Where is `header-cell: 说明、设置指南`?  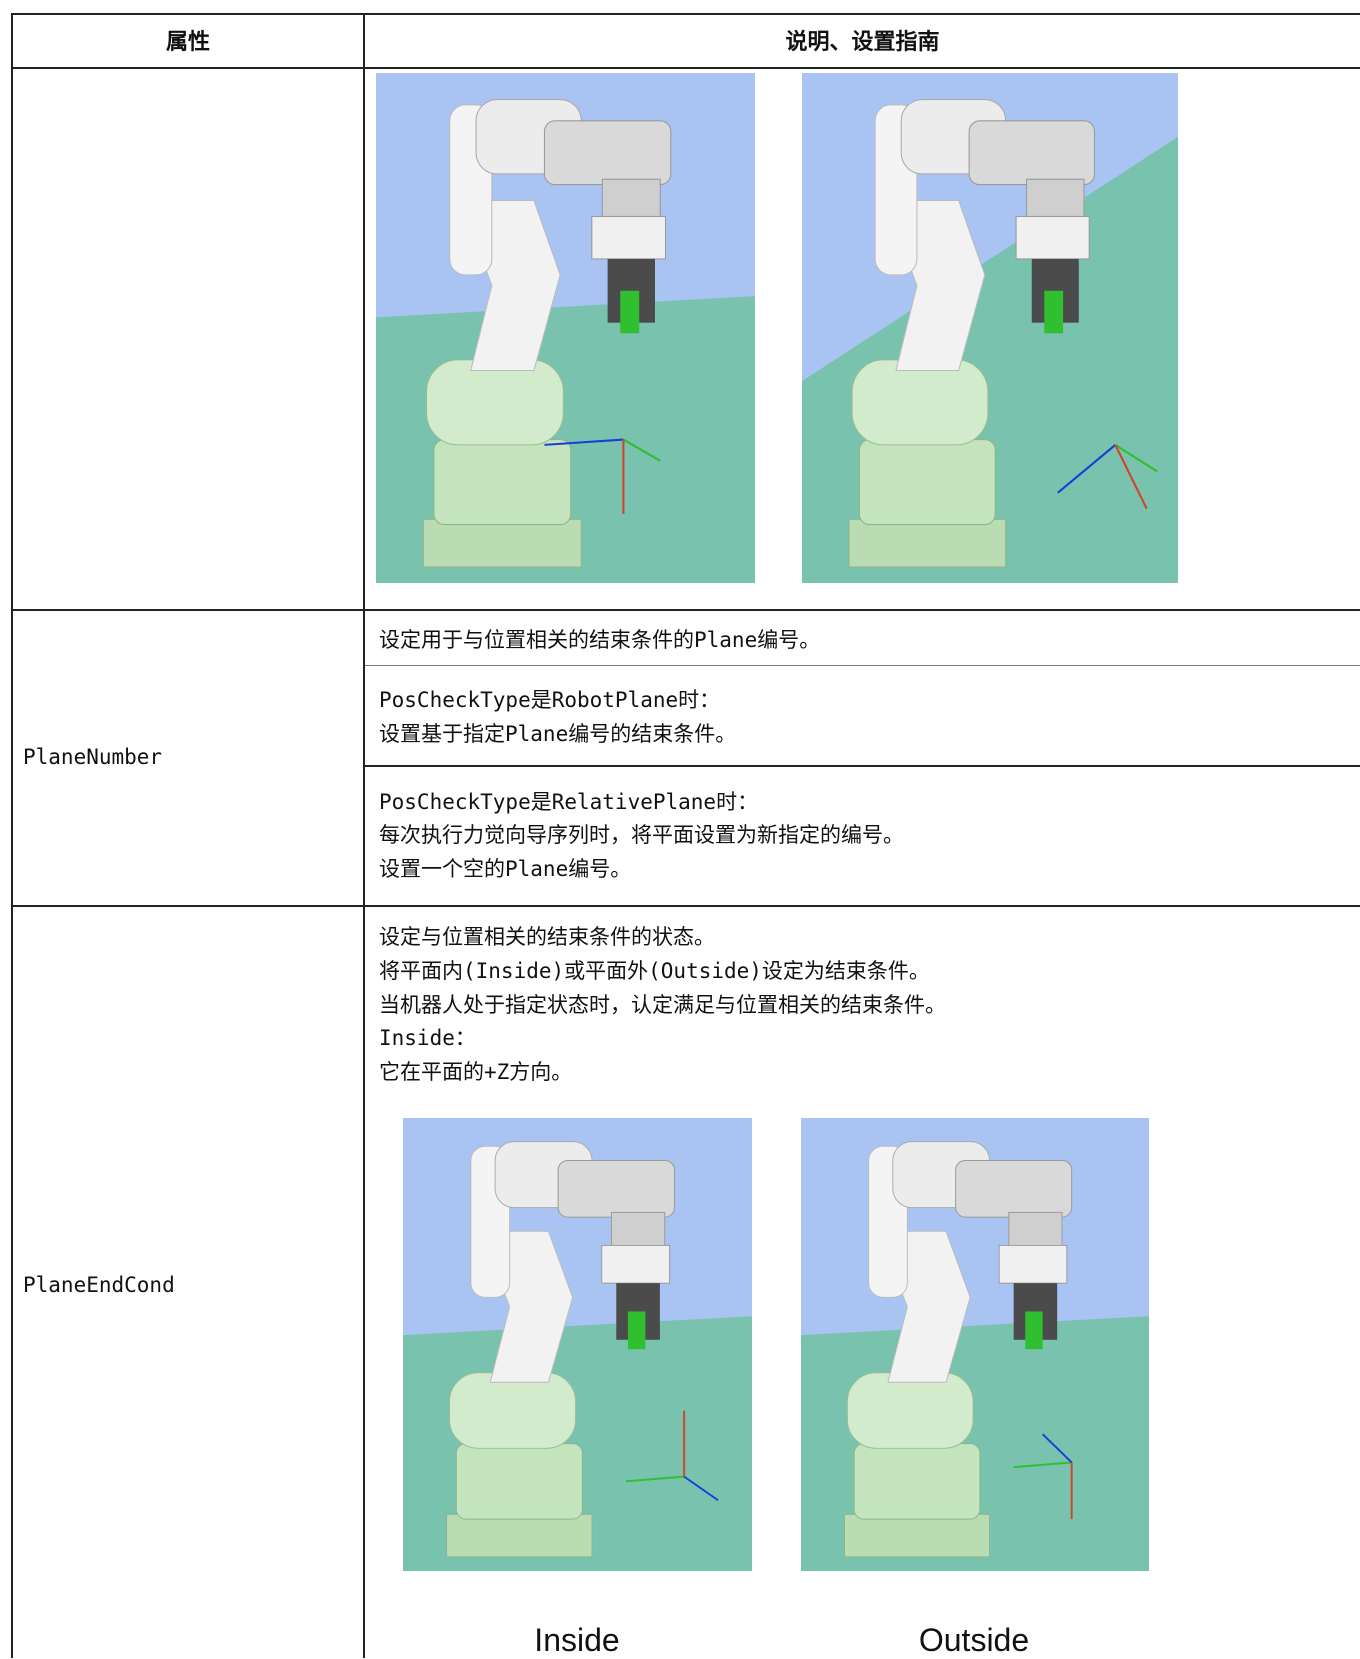
header-cell: 说明、设置指南 is located at coordinates (862, 42).